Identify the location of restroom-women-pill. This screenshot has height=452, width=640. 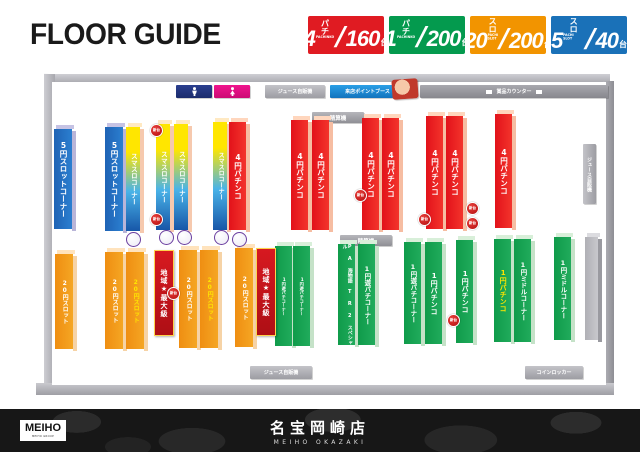
(232, 91).